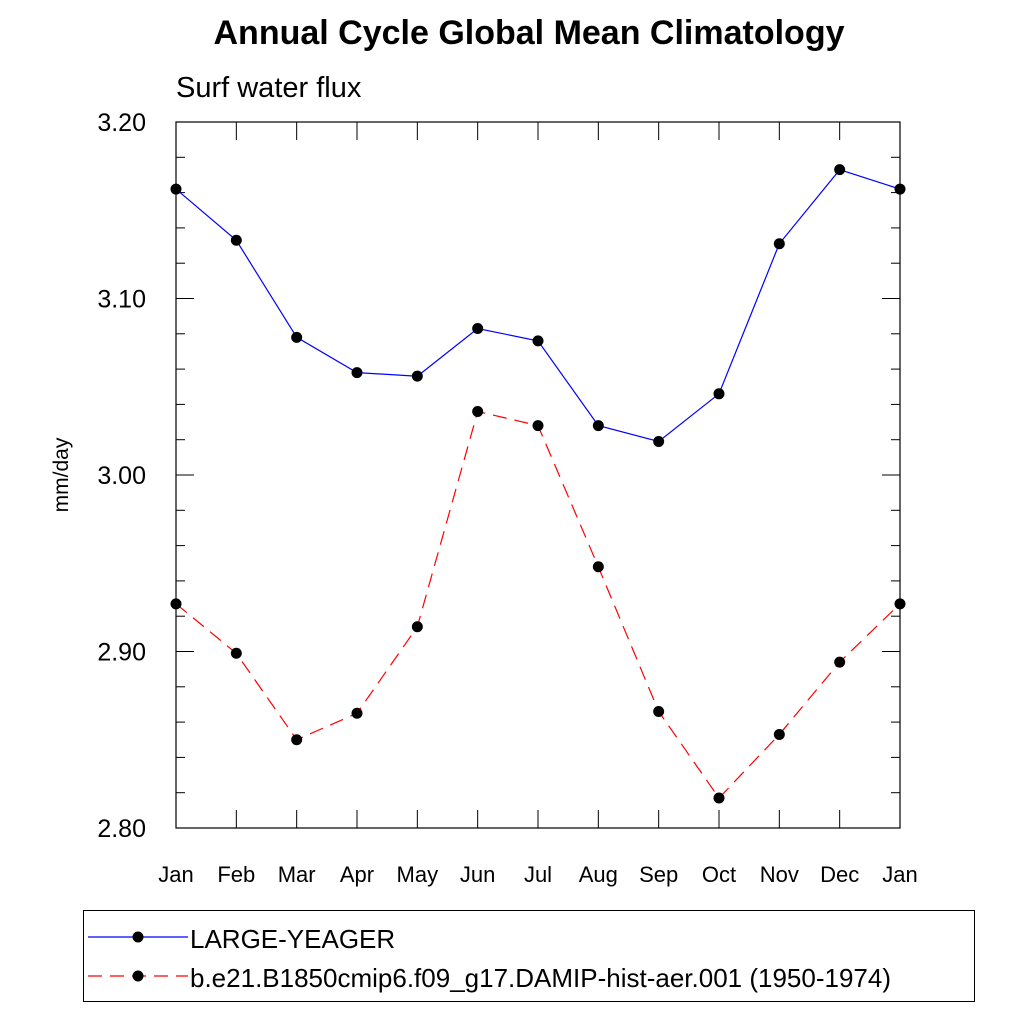 The width and height of the screenshot is (1024, 1024). I want to click on chart-title: Annual Cycle Global Mean Climatology, so click(529, 33).